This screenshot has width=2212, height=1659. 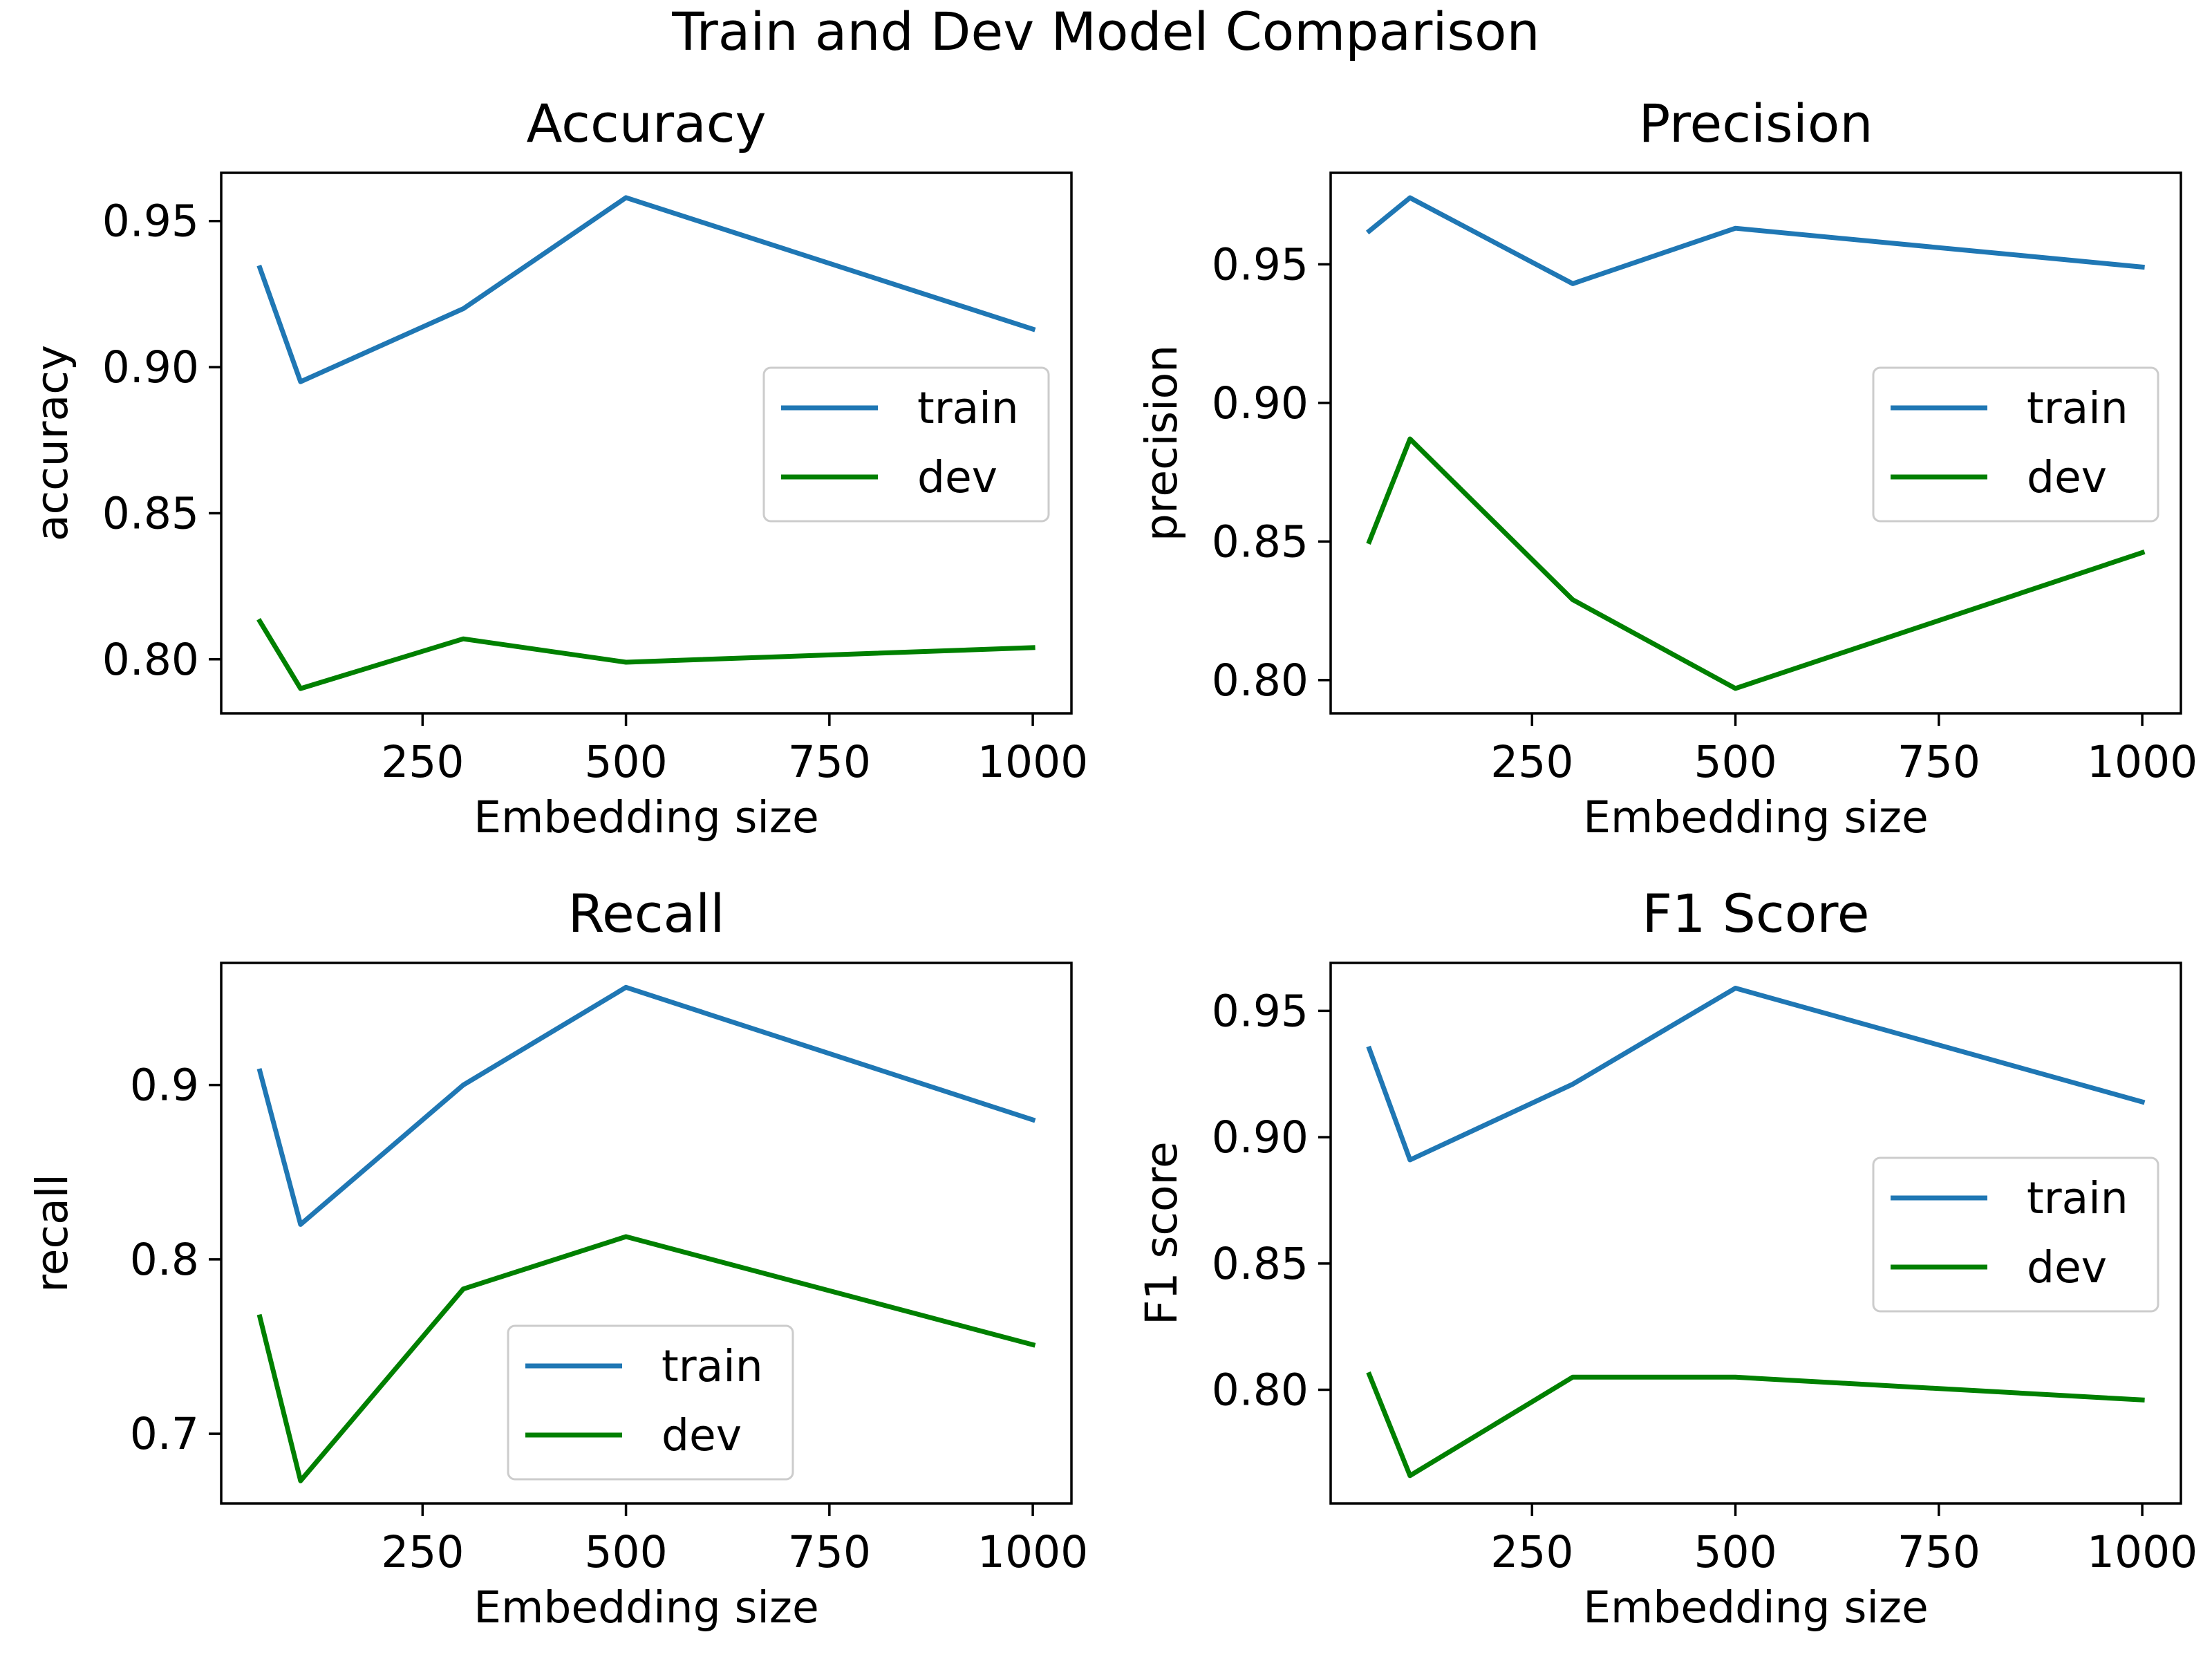 What do you see at coordinates (1755, 913) in the screenshot?
I see `subplot-title: F1 Score` at bounding box center [1755, 913].